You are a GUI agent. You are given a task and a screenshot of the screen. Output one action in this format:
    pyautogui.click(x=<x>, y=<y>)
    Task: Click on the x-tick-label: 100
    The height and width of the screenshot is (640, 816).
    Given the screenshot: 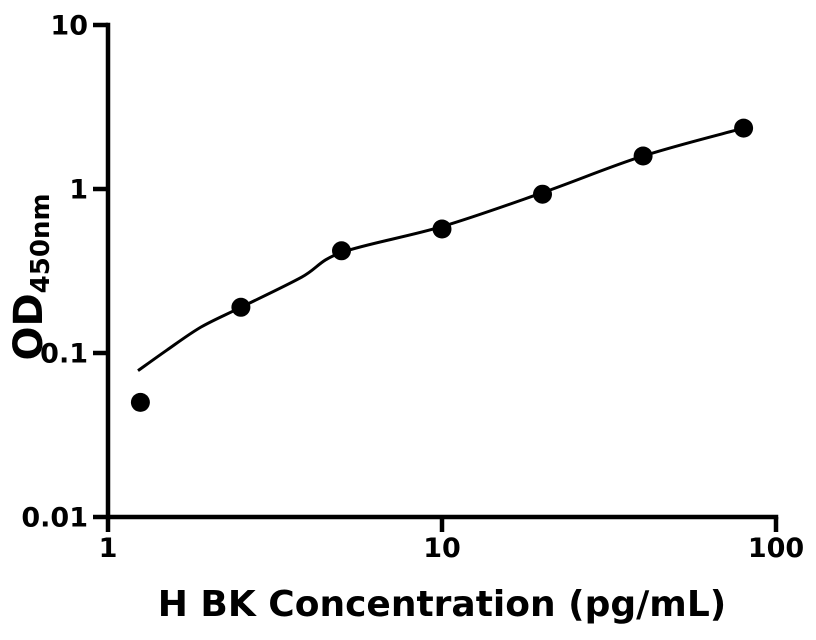 What is the action you would take?
    pyautogui.click(x=776, y=548)
    